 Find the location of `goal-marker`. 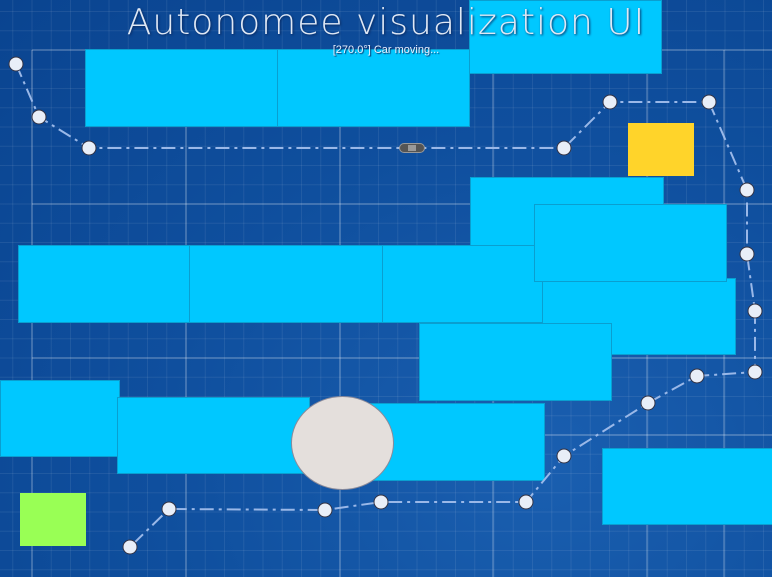

goal-marker is located at coordinates (661, 149).